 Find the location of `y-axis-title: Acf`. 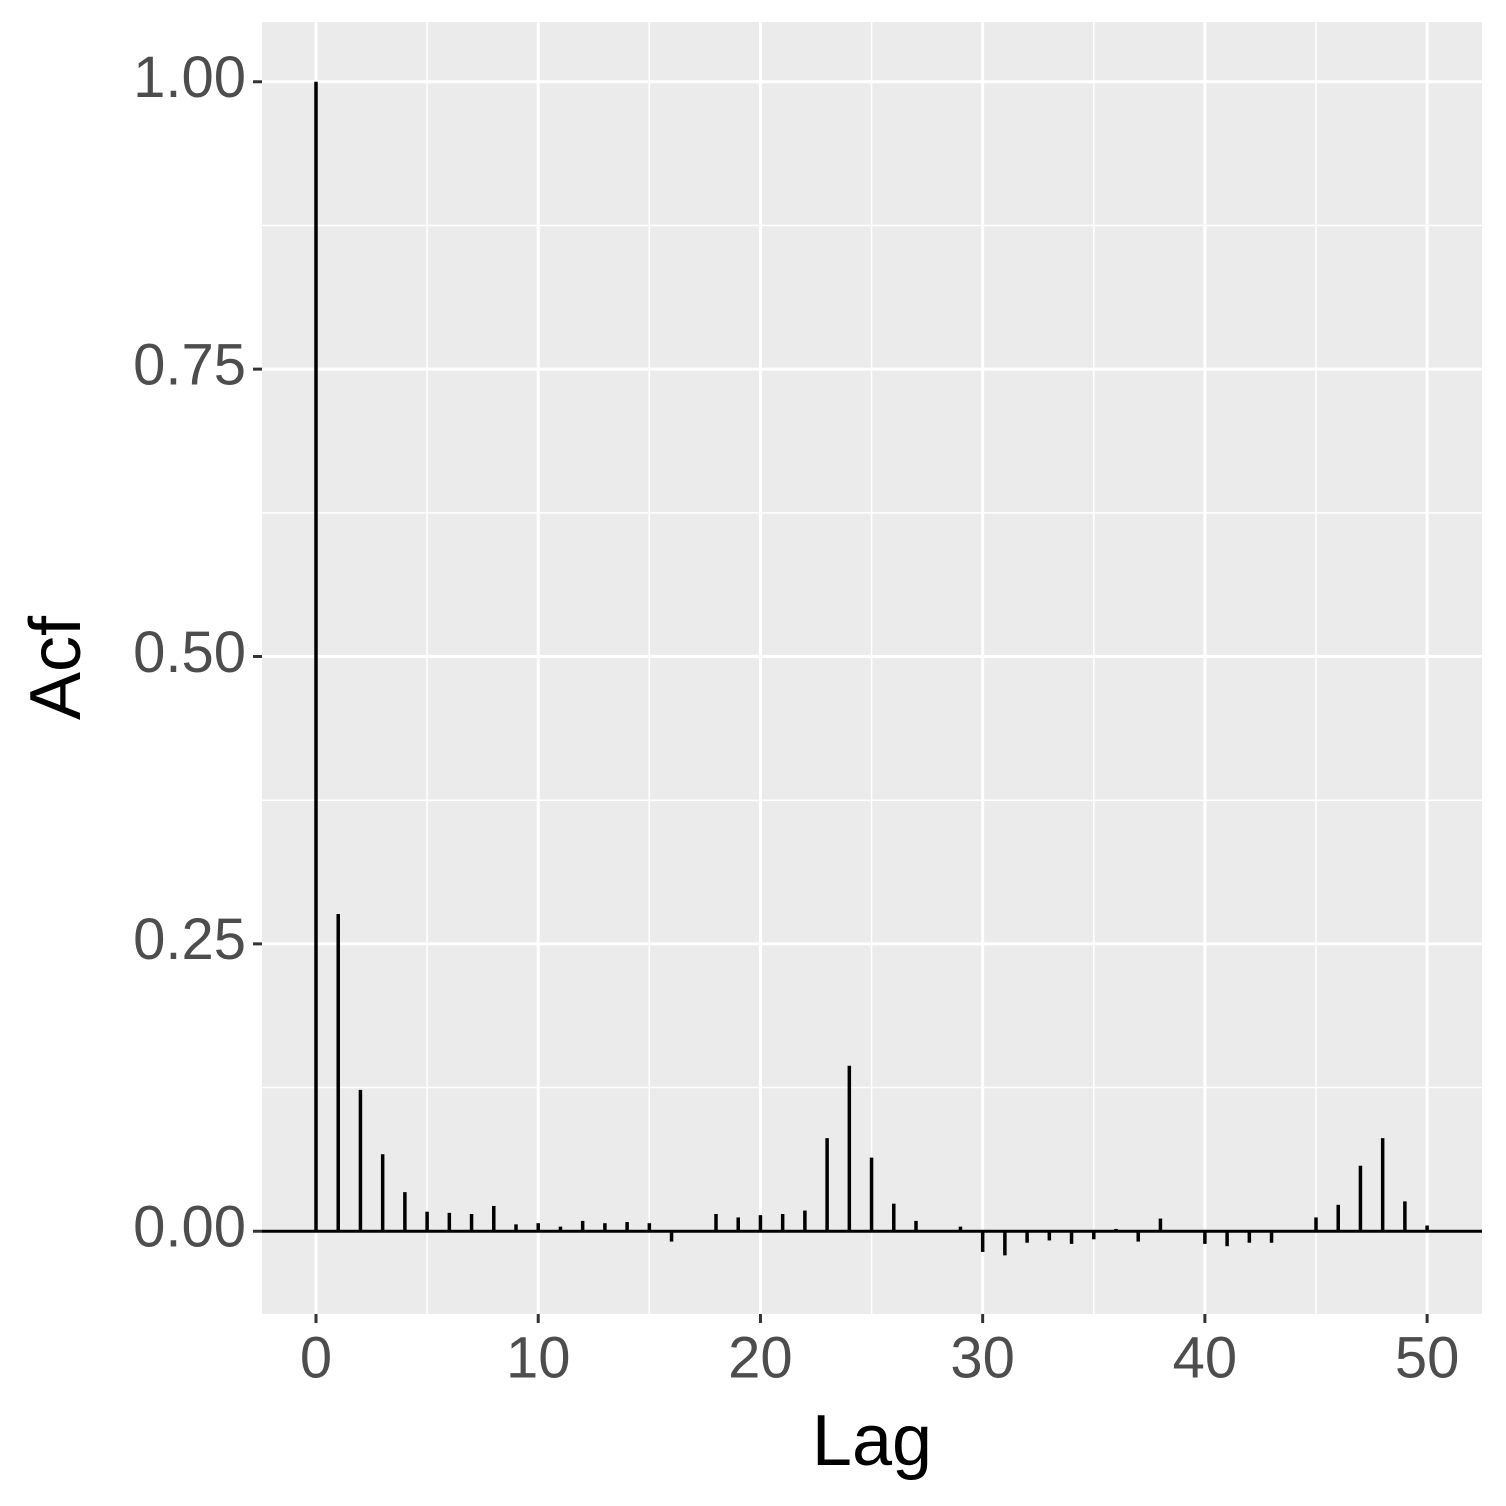

y-axis-title: Acf is located at coordinates (56, 667).